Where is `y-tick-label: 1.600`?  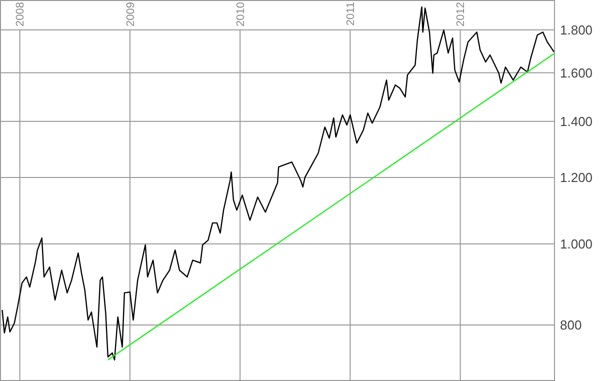
y-tick-label: 1.600 is located at coordinates (576, 72).